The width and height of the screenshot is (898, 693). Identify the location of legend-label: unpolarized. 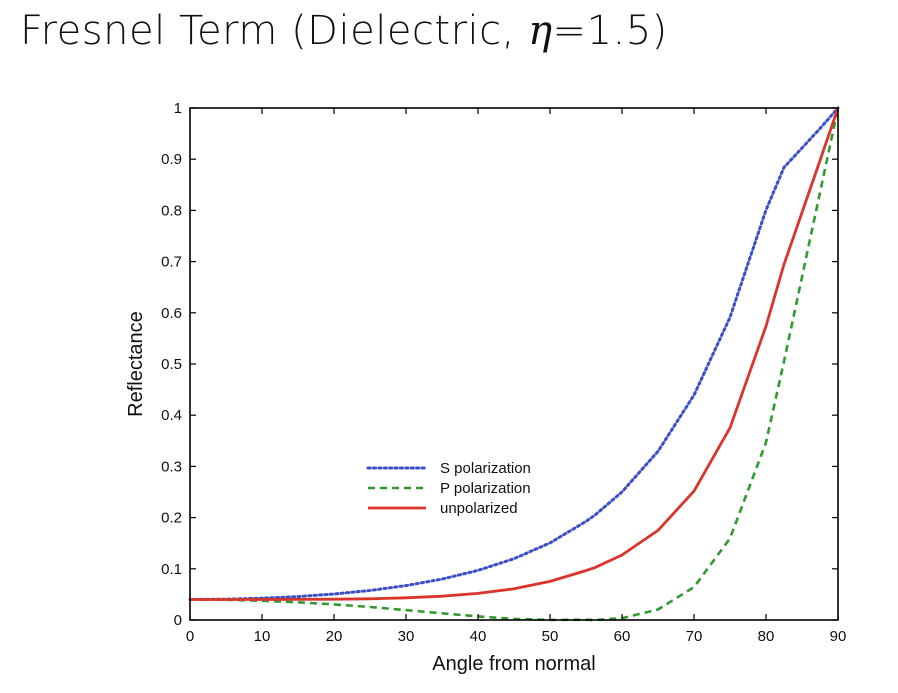
(479, 508).